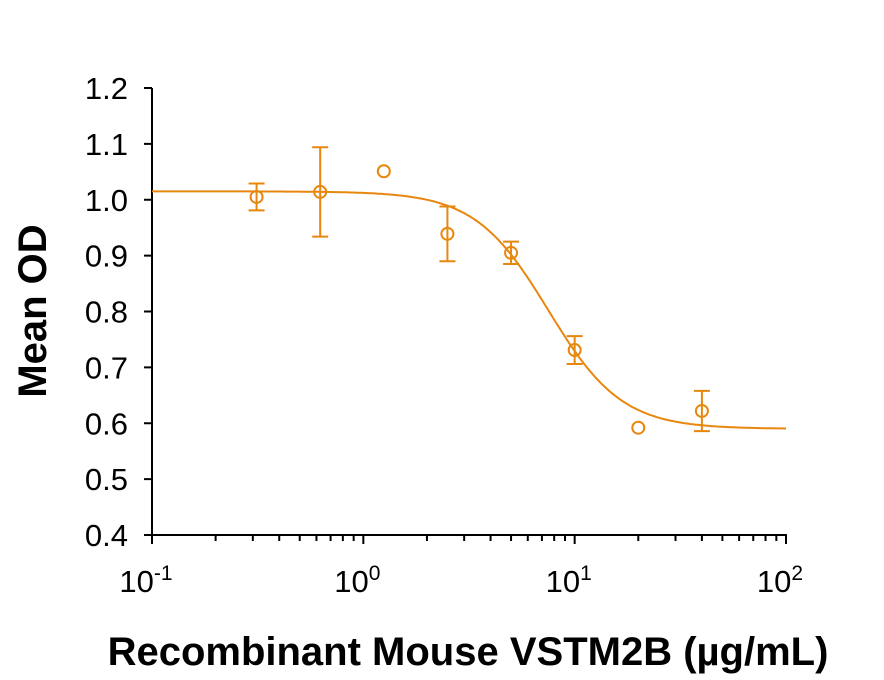  What do you see at coordinates (106, 144) in the screenshot?
I see `y-tick-label: 1.1` at bounding box center [106, 144].